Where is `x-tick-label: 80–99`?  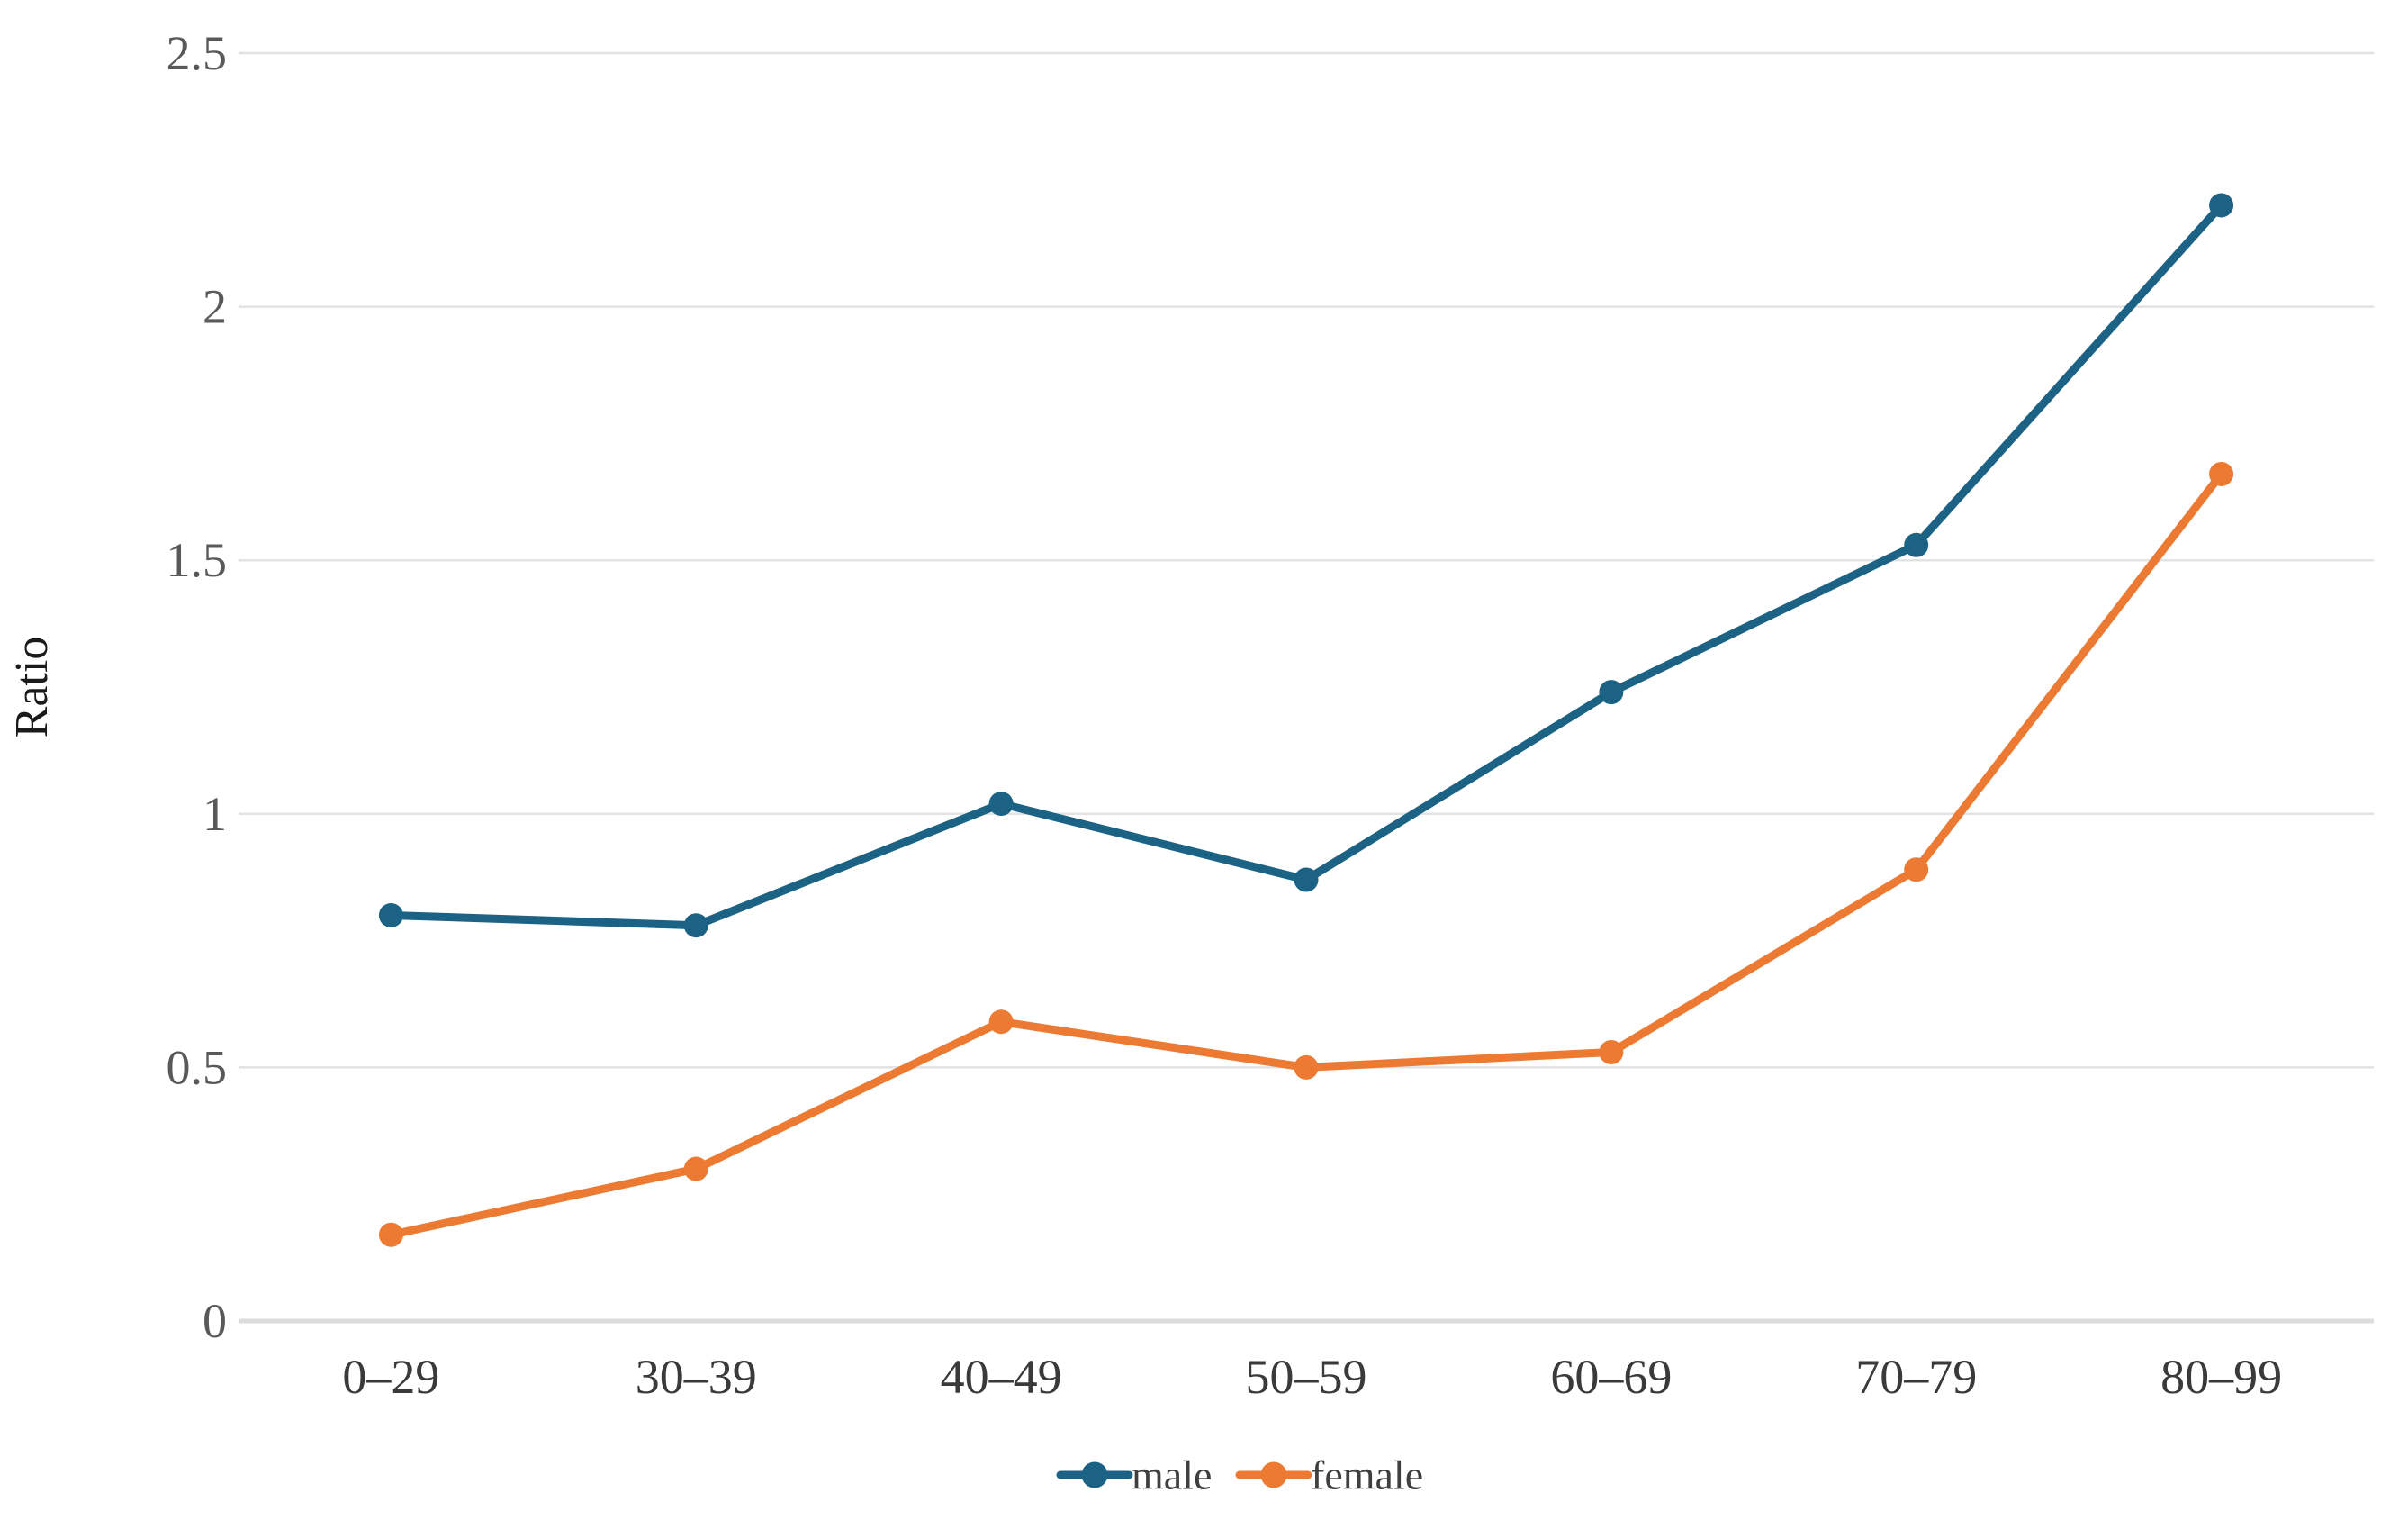
x-tick-label: 80–99 is located at coordinates (2221, 1377).